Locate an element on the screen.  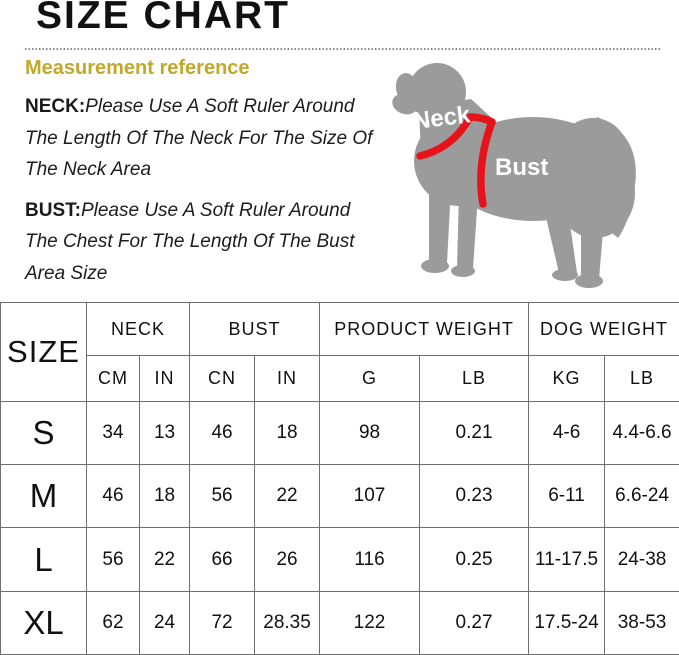
table-cell: 11-17.5 is located at coordinates (567, 559).